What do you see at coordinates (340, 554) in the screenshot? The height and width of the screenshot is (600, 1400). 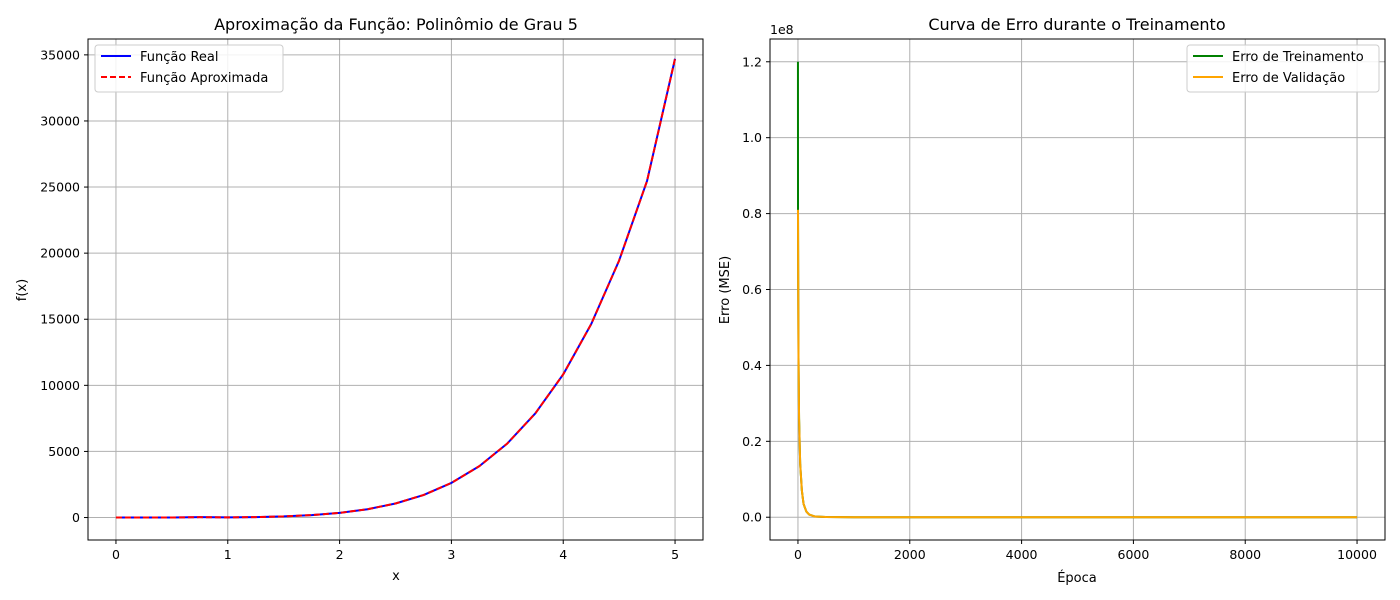 I see `x-tick-label: 2` at bounding box center [340, 554].